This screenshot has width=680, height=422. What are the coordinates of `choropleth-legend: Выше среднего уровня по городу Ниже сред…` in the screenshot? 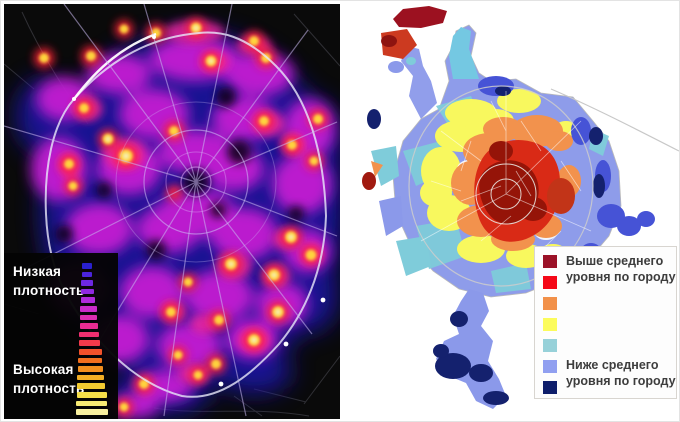 It's located at (605, 322).